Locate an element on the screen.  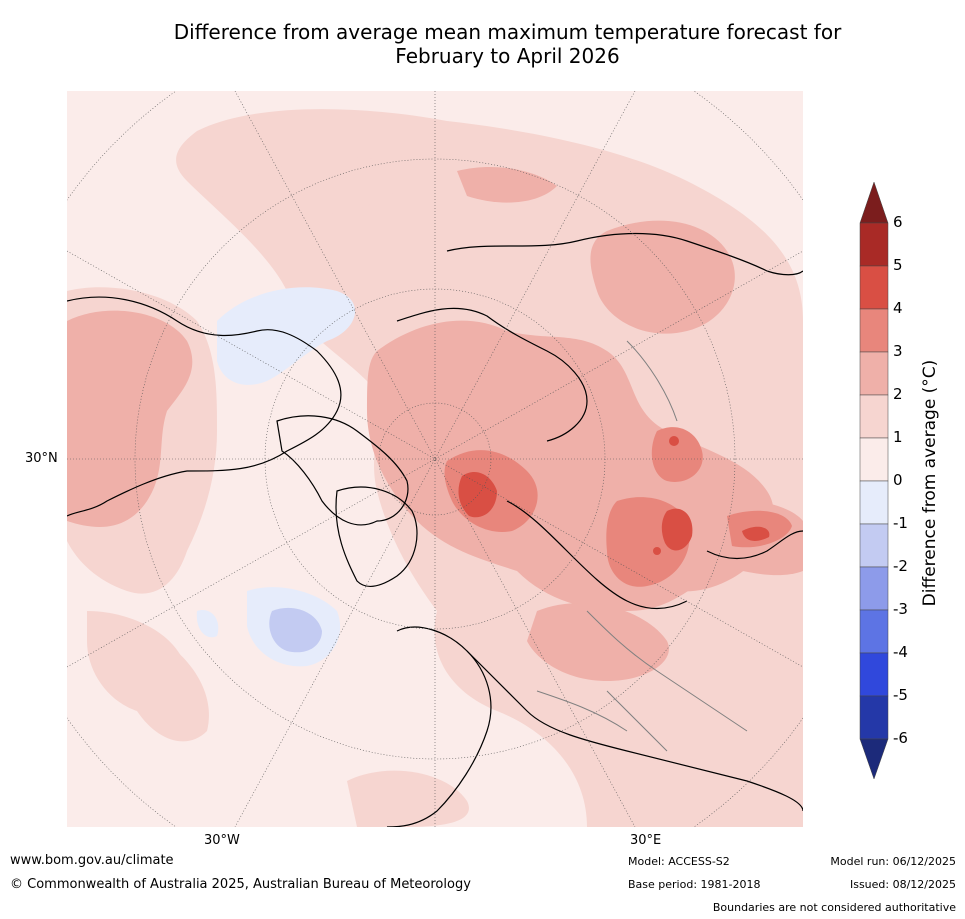
colorbar-tick-label: -1 is located at coordinates (900, 523).